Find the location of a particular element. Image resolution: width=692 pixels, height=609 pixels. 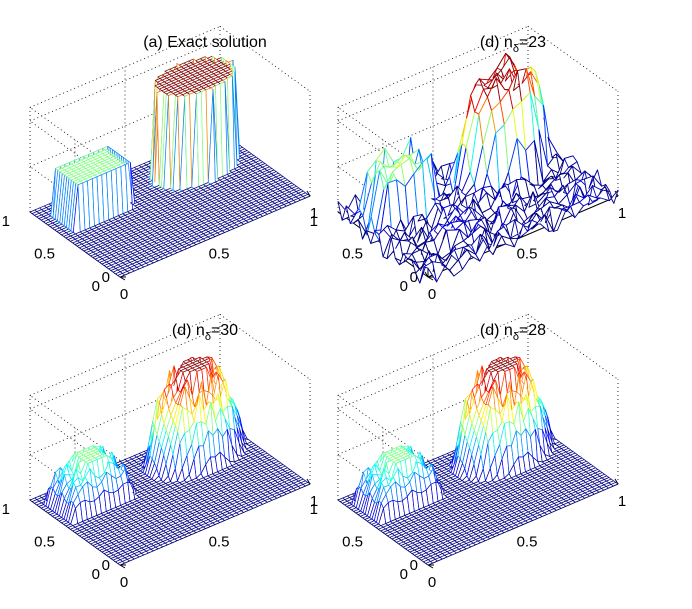

panel-title: (d) nδ=28 is located at coordinates (513, 332).